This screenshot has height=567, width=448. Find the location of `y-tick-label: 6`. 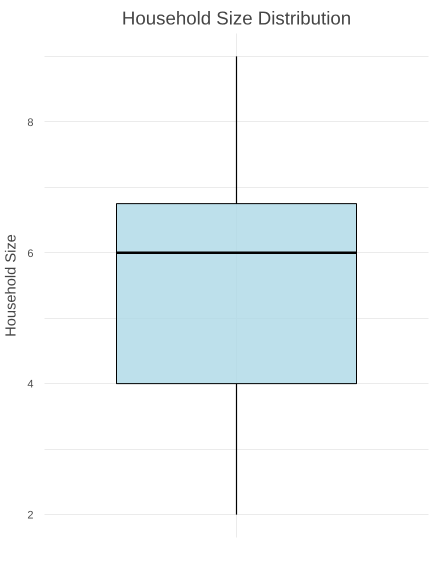

y-tick-label: 6 is located at coordinates (30, 254).